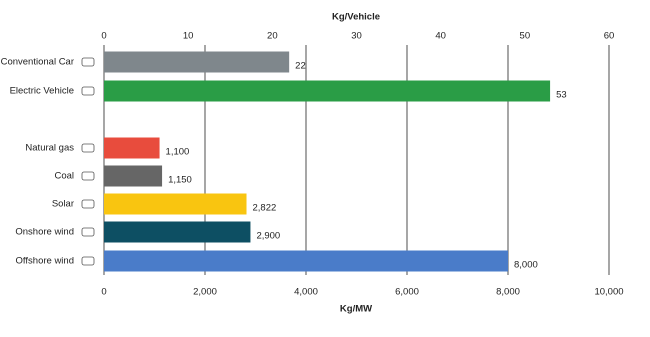 The image size is (650, 337). What do you see at coordinates (407, 292) in the screenshot?
I see `x-tick-label: 6,000` at bounding box center [407, 292].